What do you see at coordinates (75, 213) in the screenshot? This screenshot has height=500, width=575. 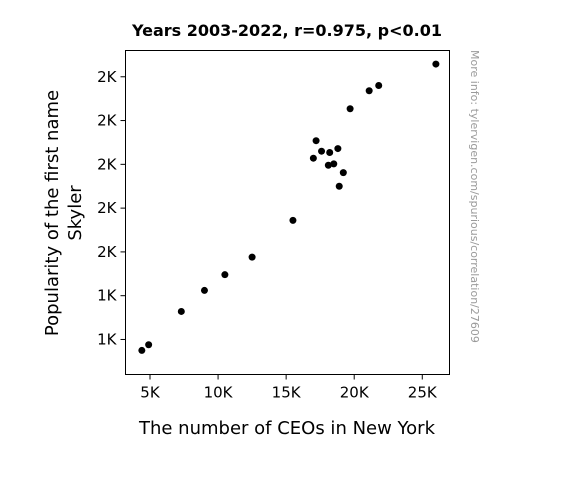 I see `y-axis-label-line-2: Skyler` at bounding box center [75, 213].